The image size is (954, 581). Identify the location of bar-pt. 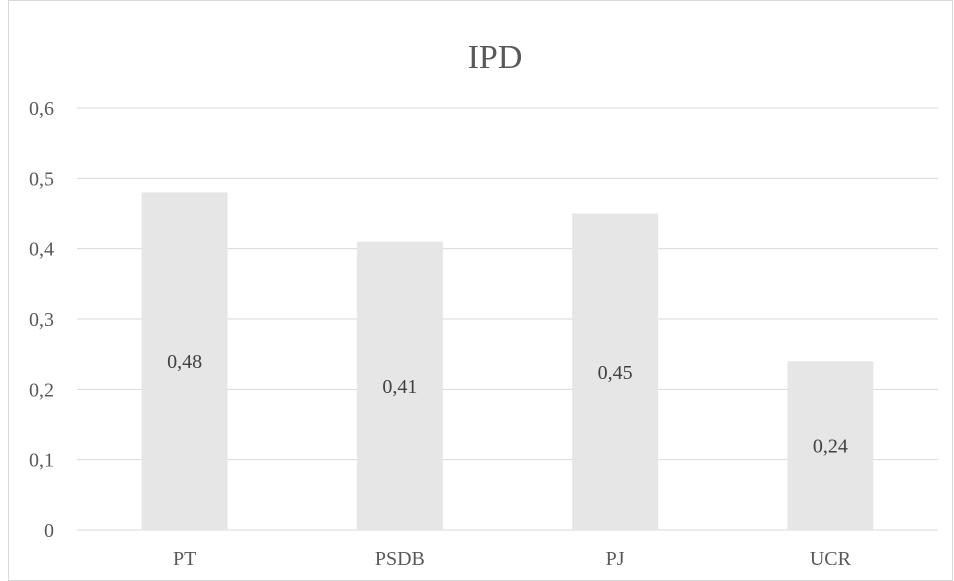
(184, 361).